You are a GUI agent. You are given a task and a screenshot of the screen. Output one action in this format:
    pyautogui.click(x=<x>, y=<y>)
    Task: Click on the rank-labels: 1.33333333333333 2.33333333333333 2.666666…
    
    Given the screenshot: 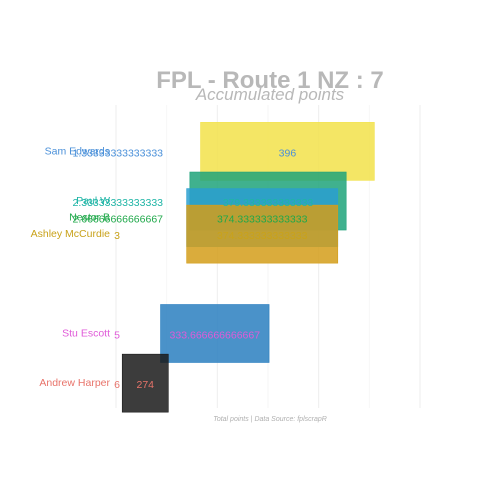 What is the action you would take?
    pyautogui.click(x=117, y=269)
    